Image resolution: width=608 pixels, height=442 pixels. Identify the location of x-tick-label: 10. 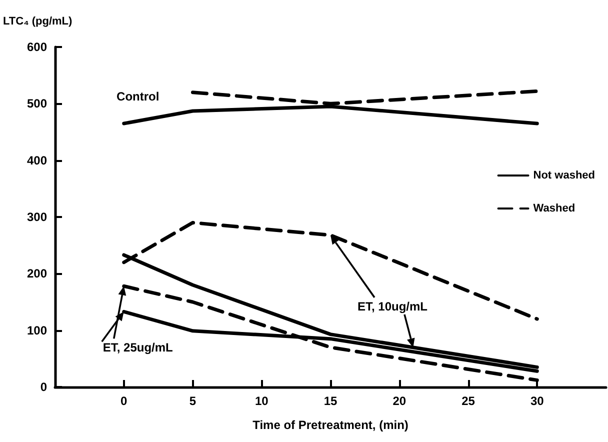
(261, 401).